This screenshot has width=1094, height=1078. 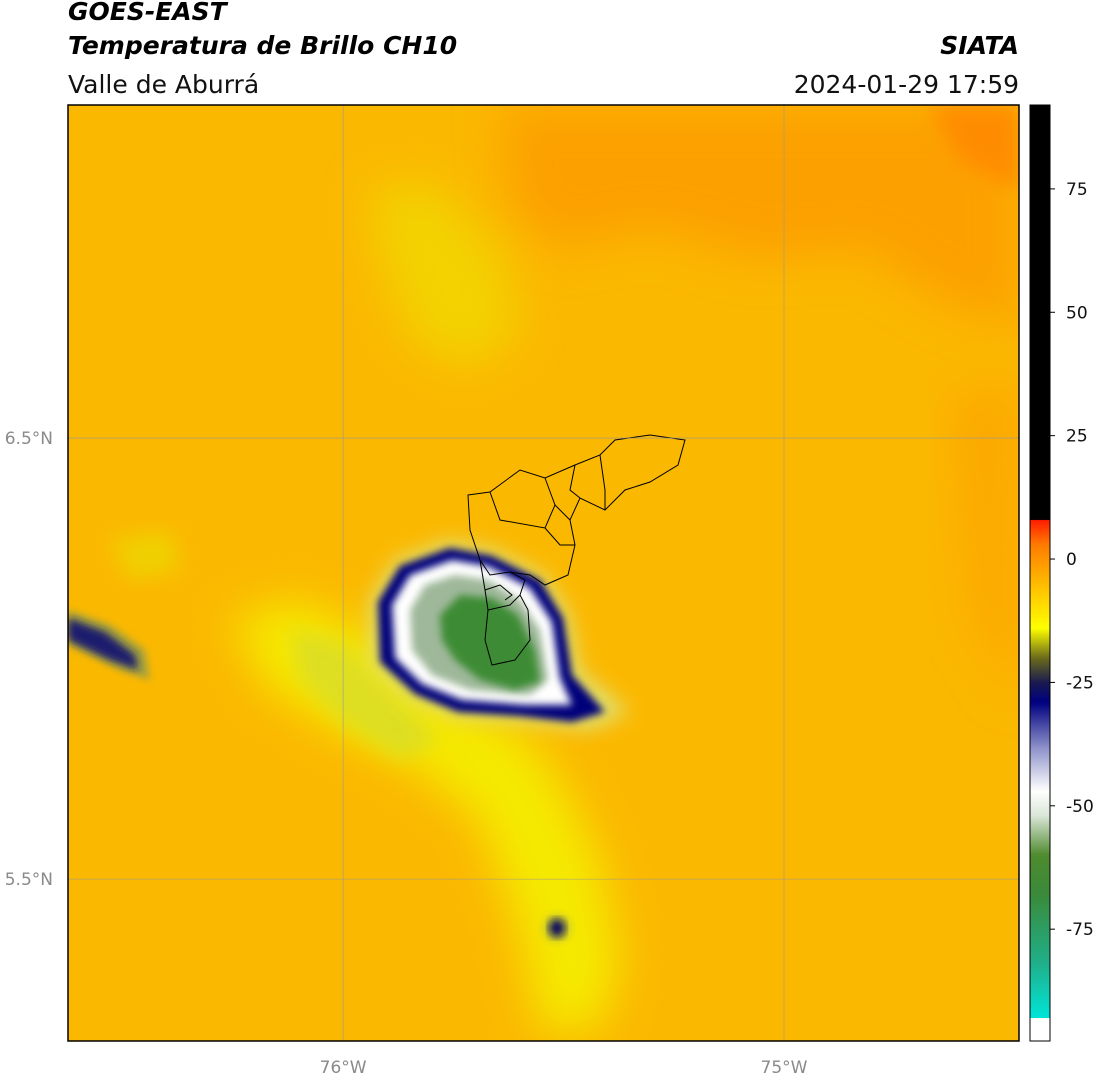 I want to click on colorbar-tick-label: 75, so click(x=1077, y=190).